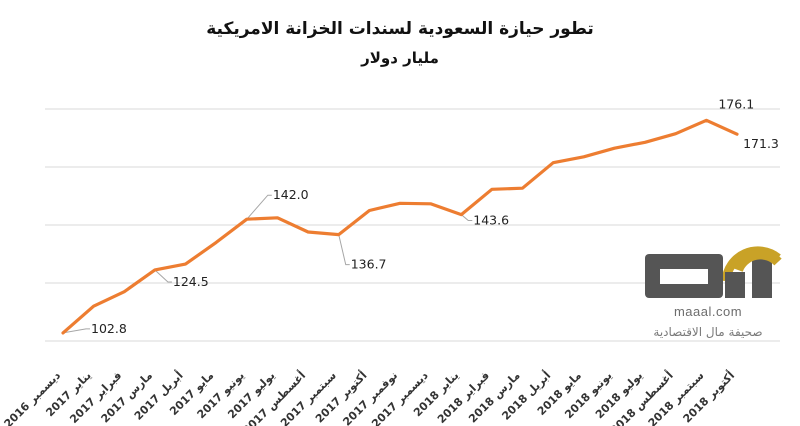 The height and width of the screenshot is (426, 800). I want to click on logo-arc, so click(757, 261).